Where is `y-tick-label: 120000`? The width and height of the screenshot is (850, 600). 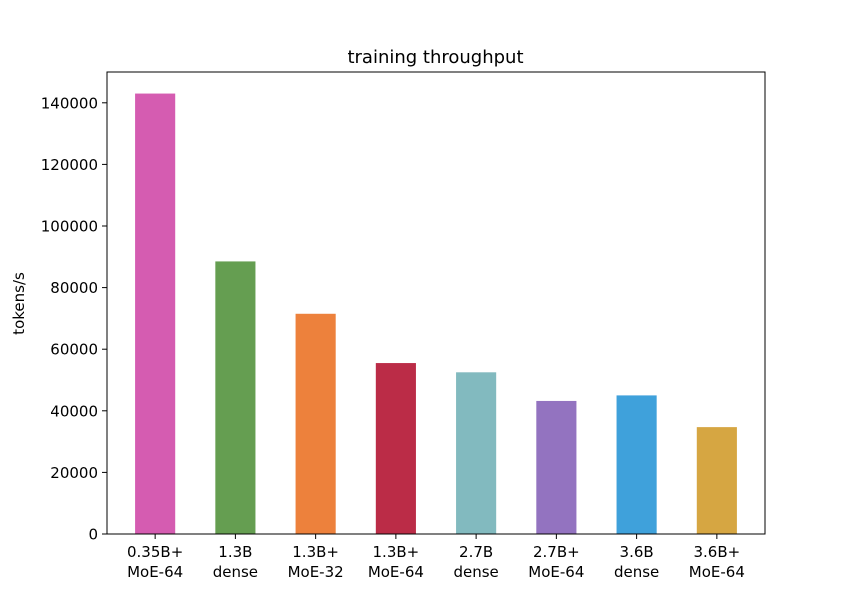 y-tick-label: 120000 is located at coordinates (69, 165).